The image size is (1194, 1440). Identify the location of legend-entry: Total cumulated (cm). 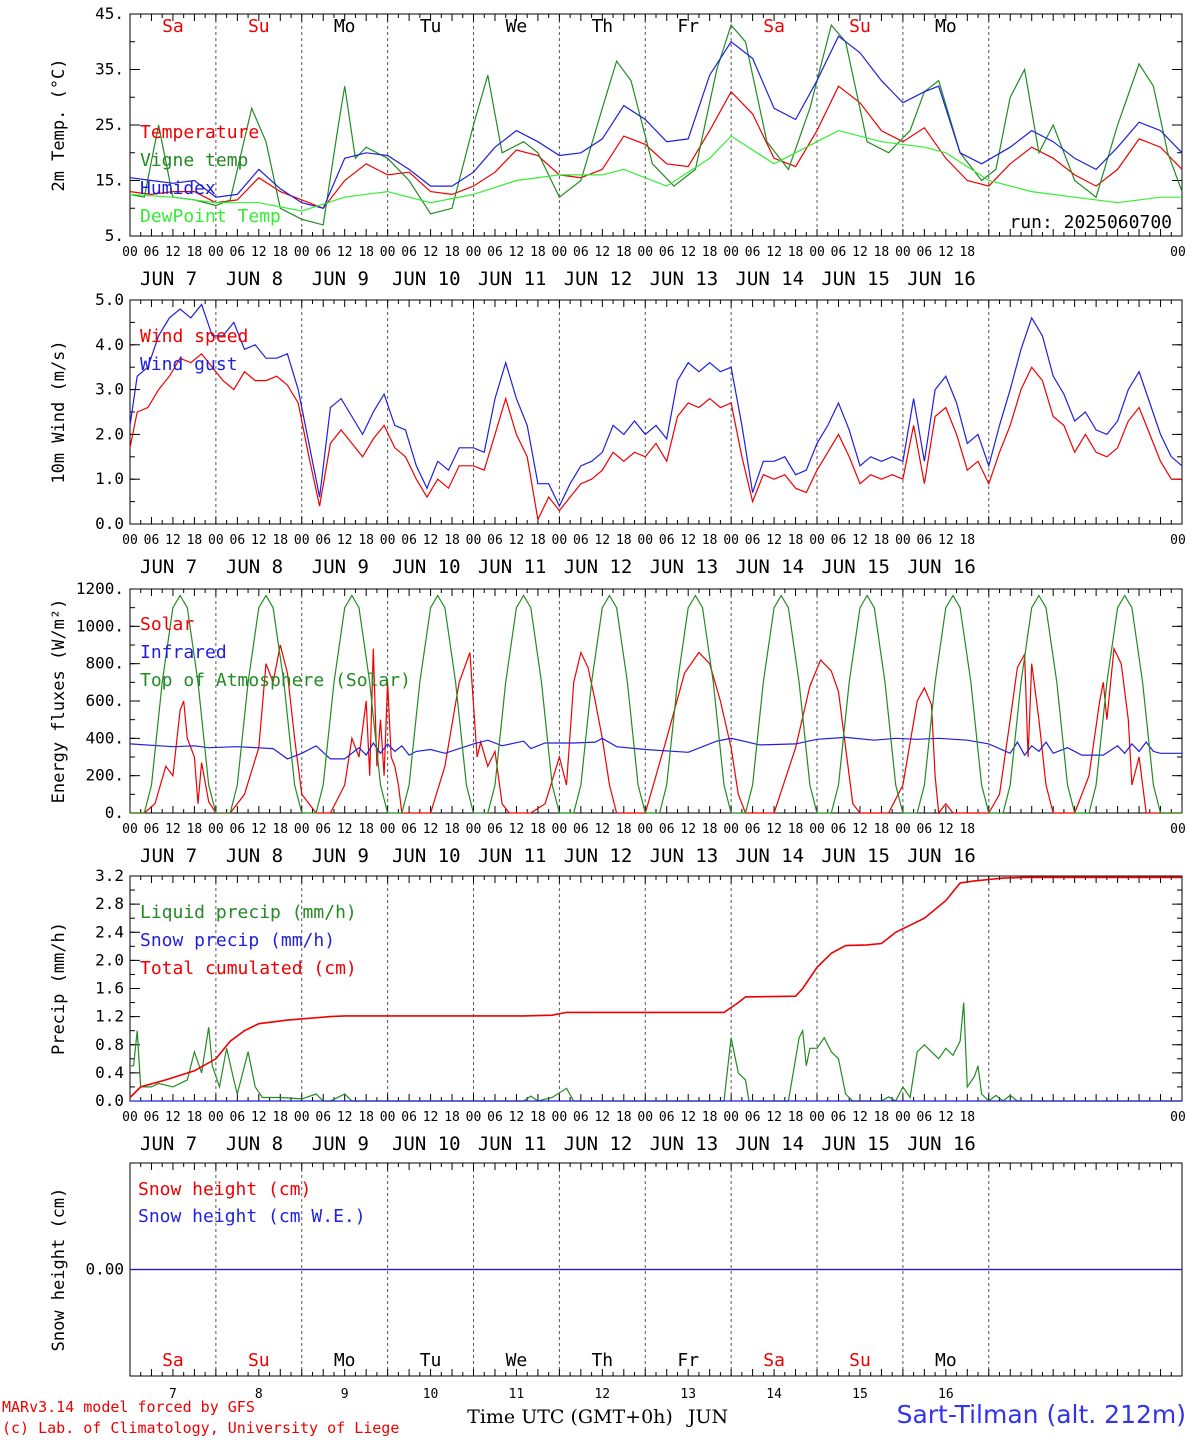
(248, 968).